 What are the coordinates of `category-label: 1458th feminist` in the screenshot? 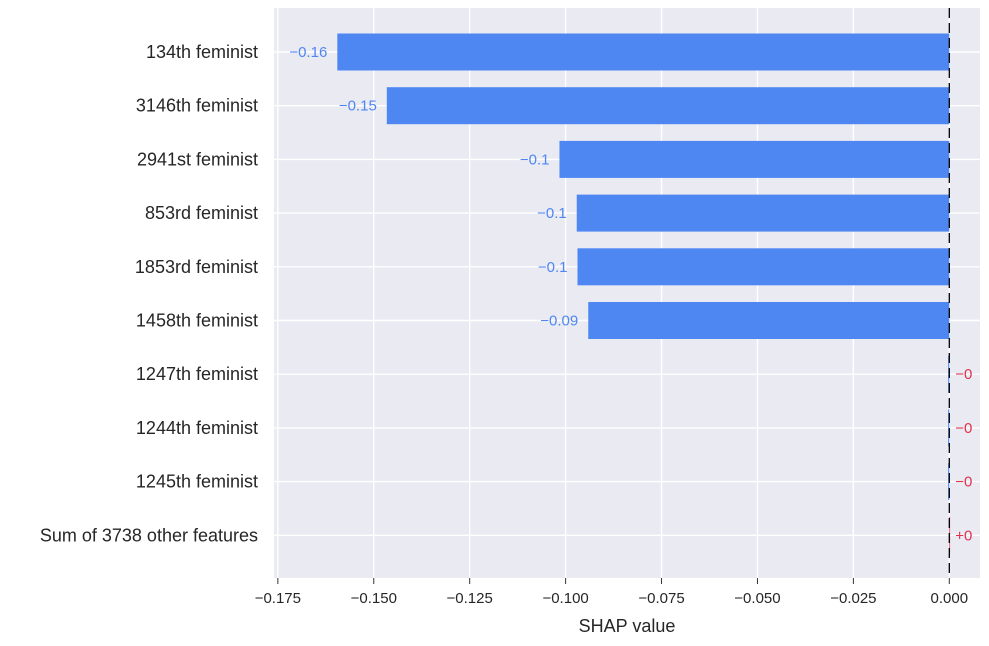 It's located at (197, 321).